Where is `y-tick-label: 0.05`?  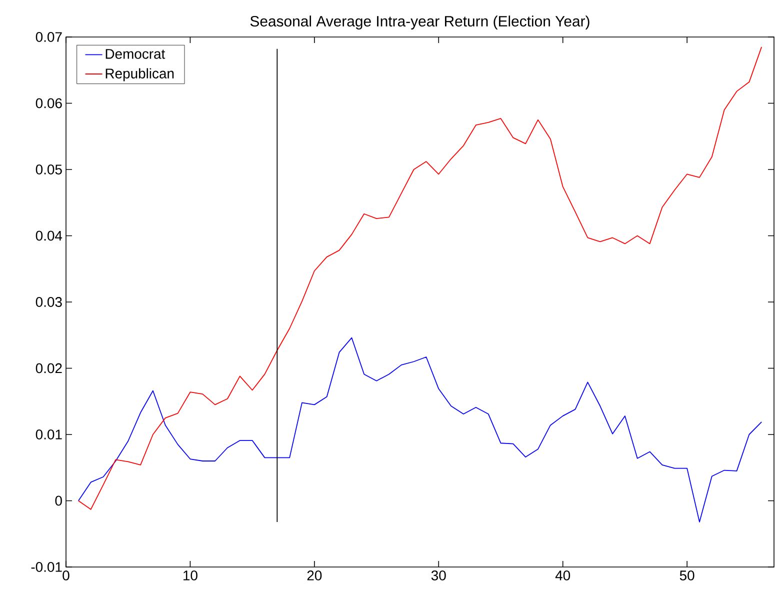 y-tick-label: 0.05 is located at coordinates (49, 169).